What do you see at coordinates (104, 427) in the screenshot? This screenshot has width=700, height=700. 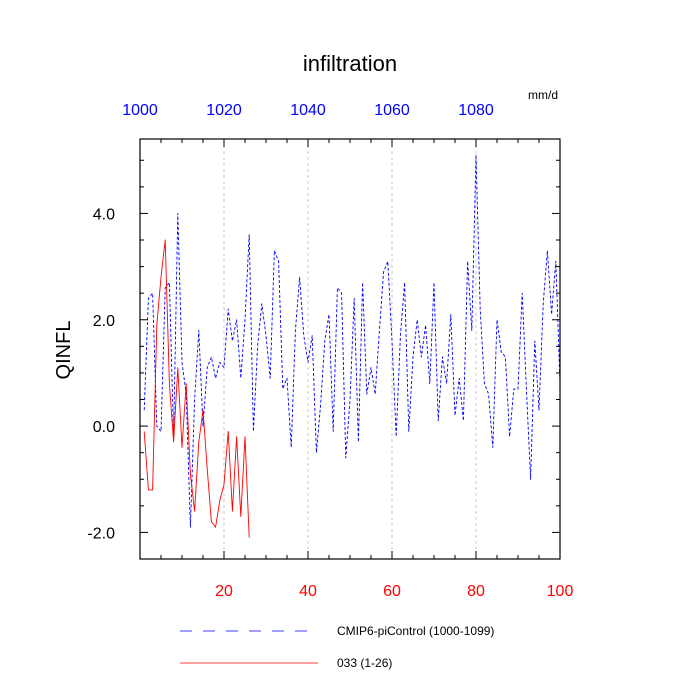 I see `y-tick-label: 0.0` at bounding box center [104, 427].